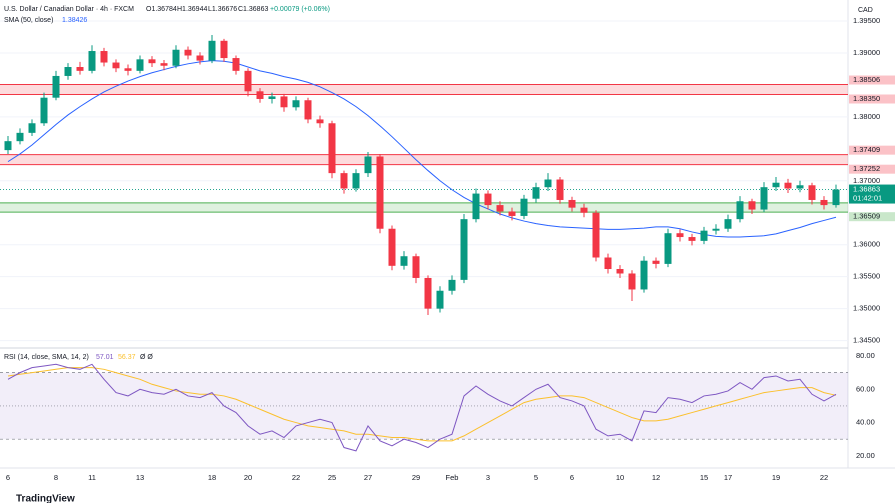 The width and height of the screenshot is (895, 503). Describe the element at coordinates (253, 9) in the screenshot. I see `close-label: C1.36863` at that location.